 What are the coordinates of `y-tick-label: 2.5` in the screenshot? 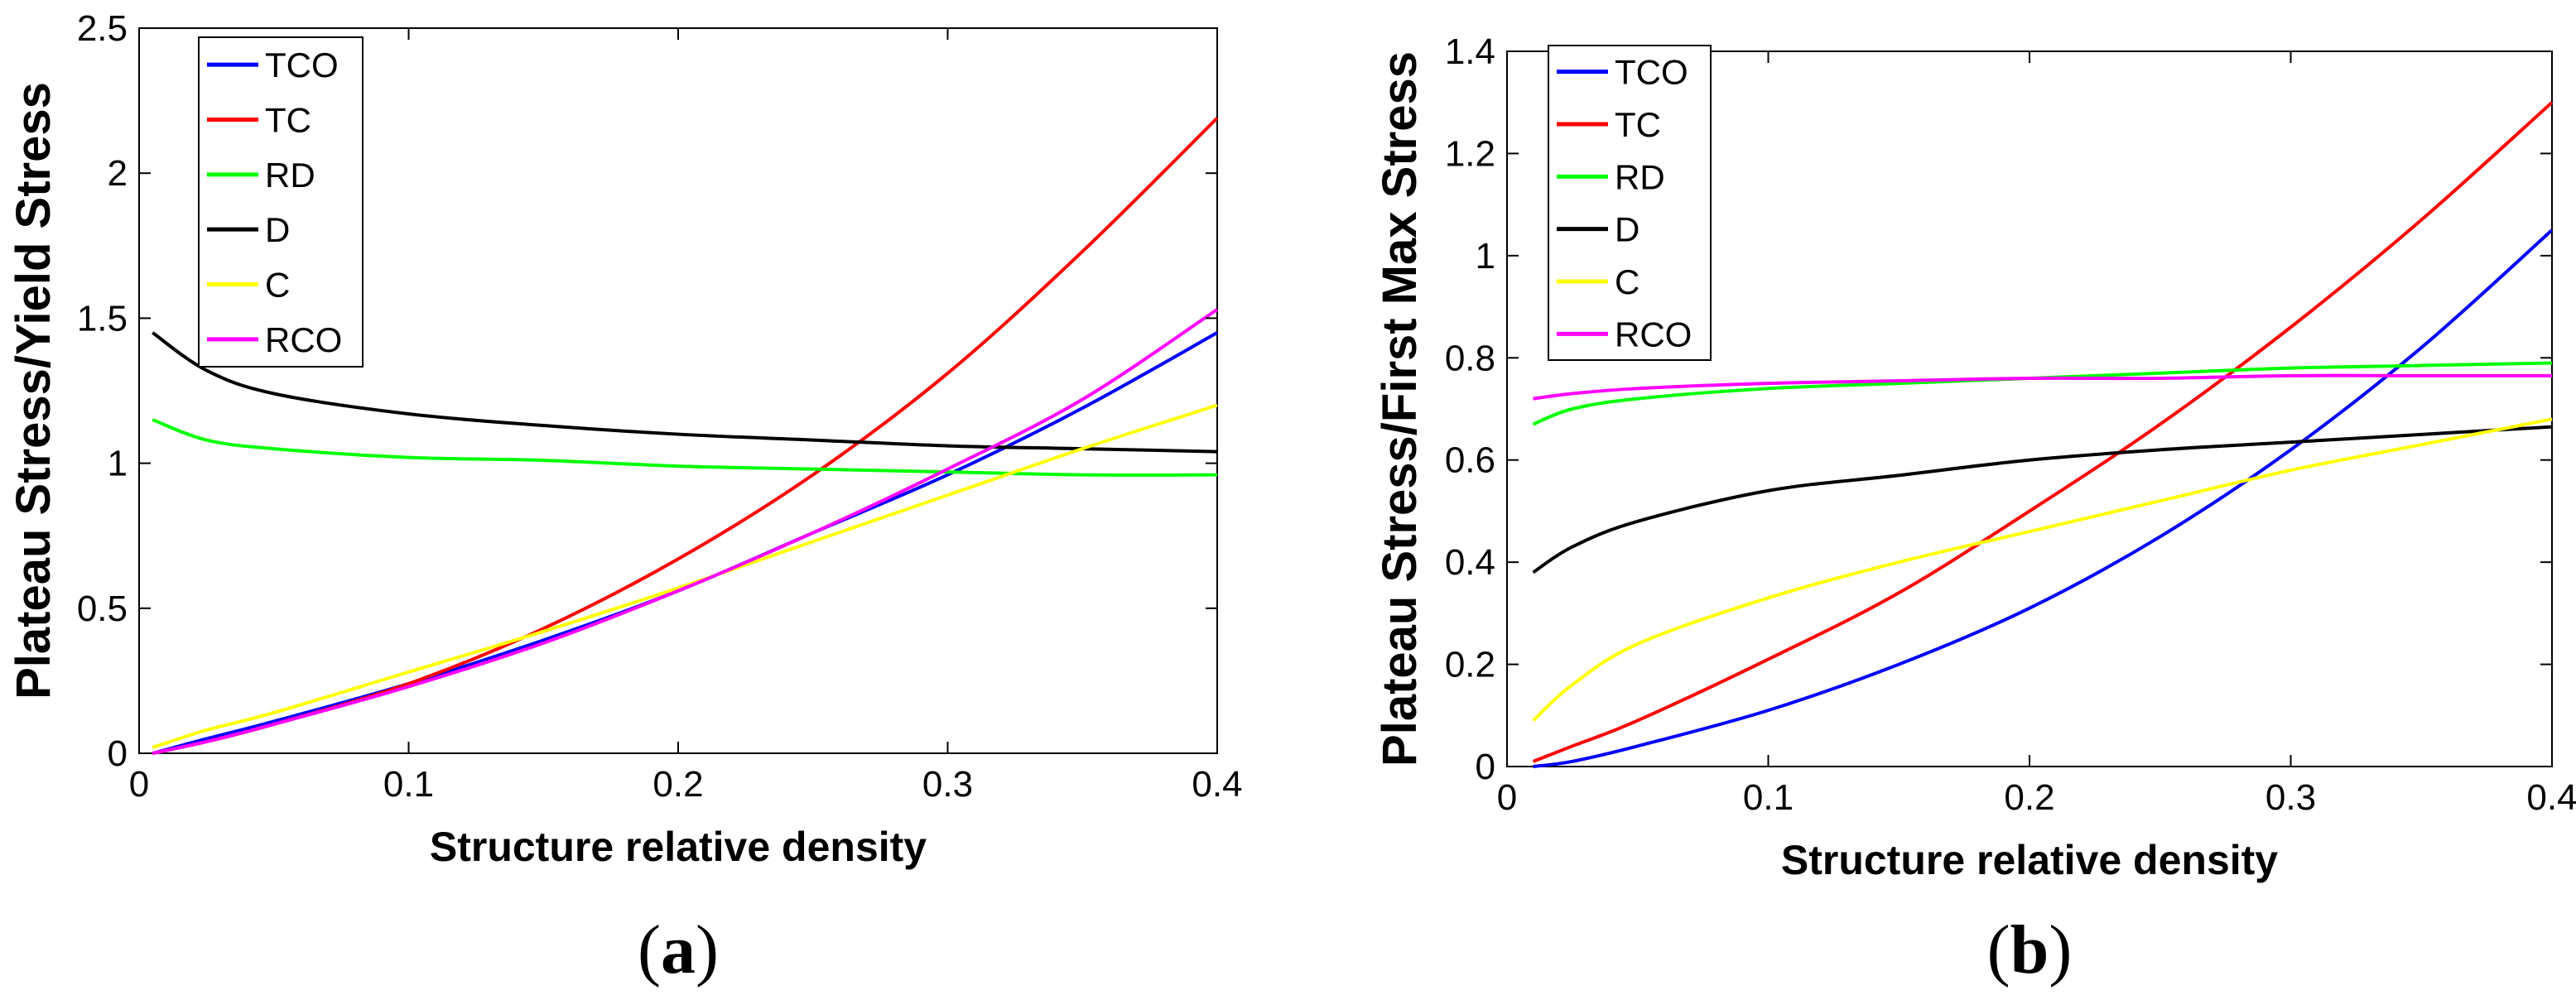 It's located at (102, 28).